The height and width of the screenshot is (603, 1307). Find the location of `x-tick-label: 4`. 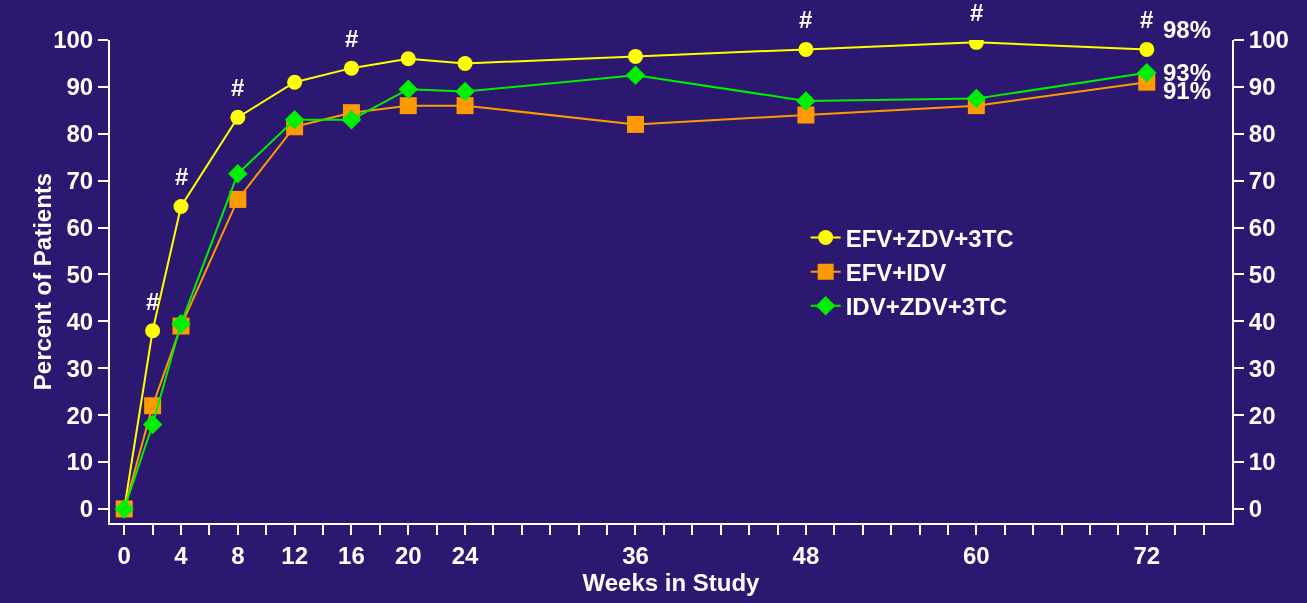

x-tick-label: 4 is located at coordinates (181, 555).